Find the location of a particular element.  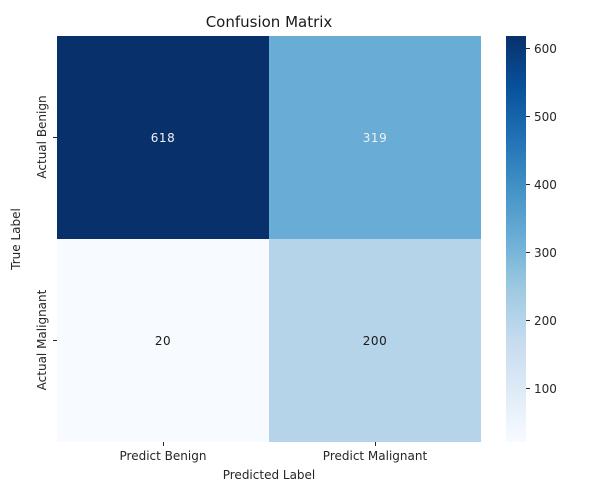

heatmap-cell: 319 is located at coordinates (375, 137).